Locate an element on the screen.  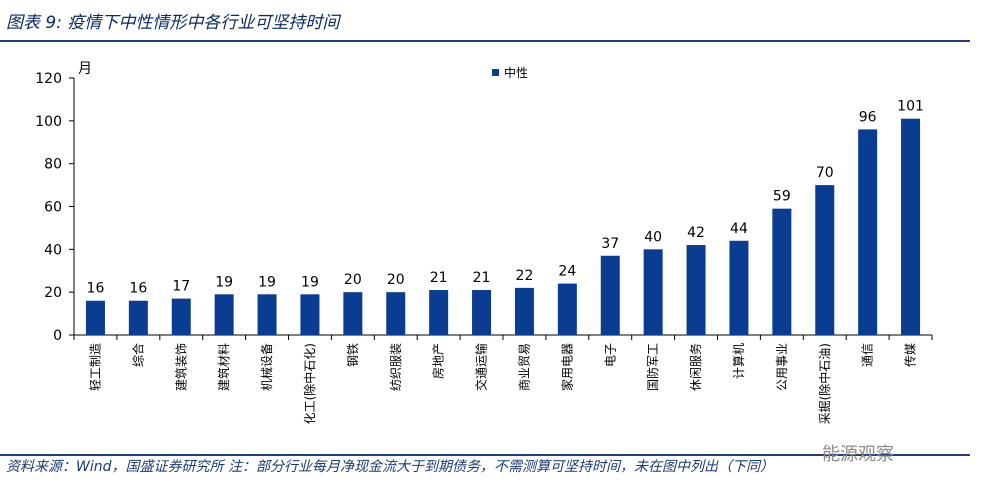
top-rule is located at coordinates (485, 41).